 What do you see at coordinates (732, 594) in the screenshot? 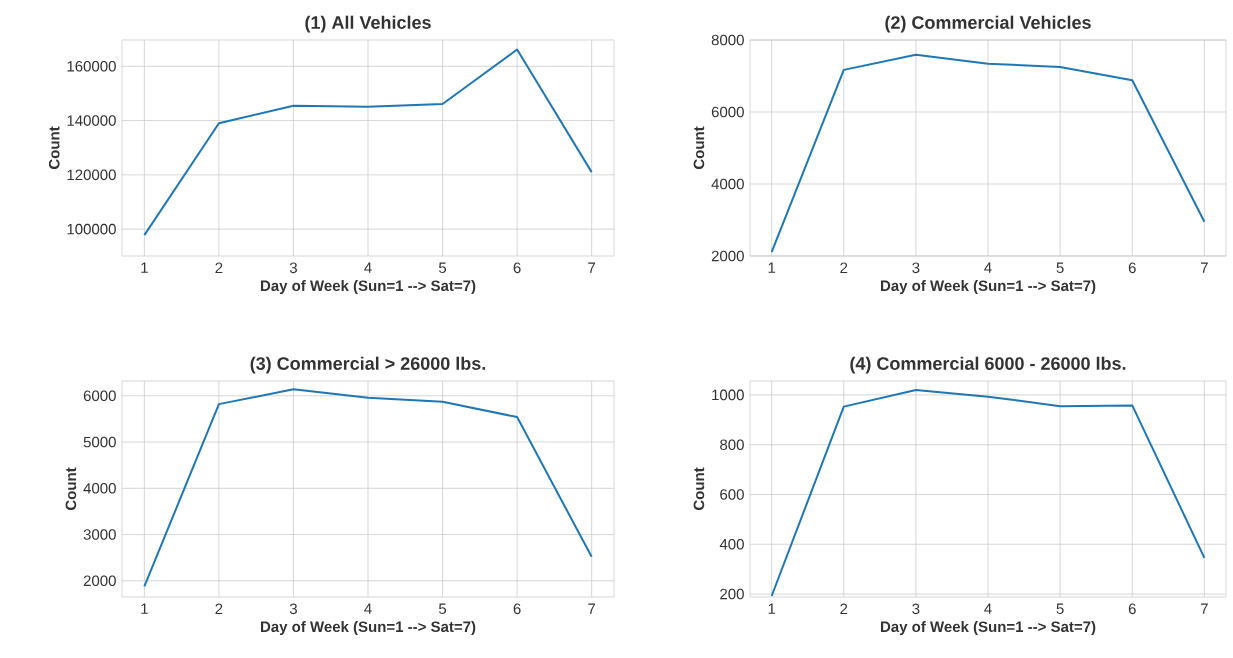
I see `y-tick-label: 200` at bounding box center [732, 594].